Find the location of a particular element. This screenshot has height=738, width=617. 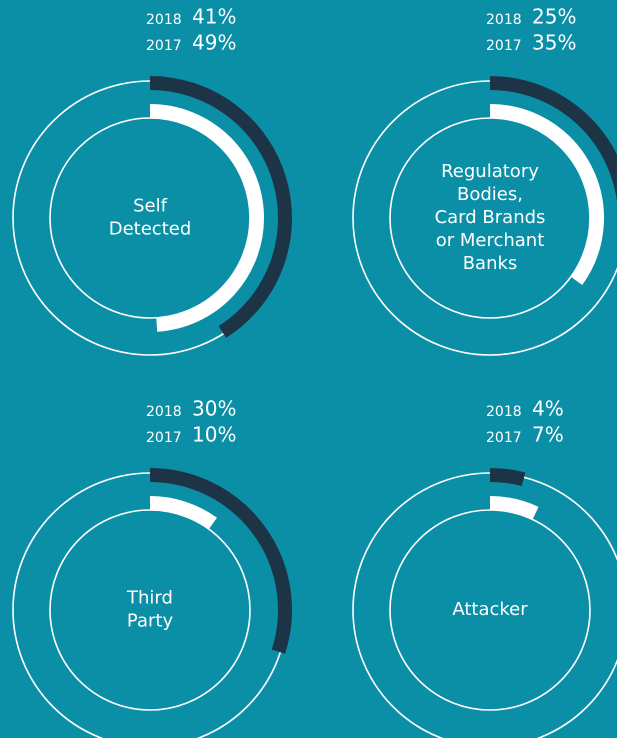

center-label: Attacker is located at coordinates (490, 609).